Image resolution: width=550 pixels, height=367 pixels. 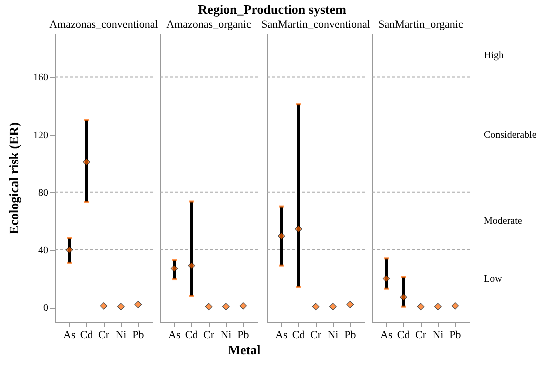 What do you see at coordinates (245, 350) in the screenshot?
I see `x-axis-title: Metal` at bounding box center [245, 350].